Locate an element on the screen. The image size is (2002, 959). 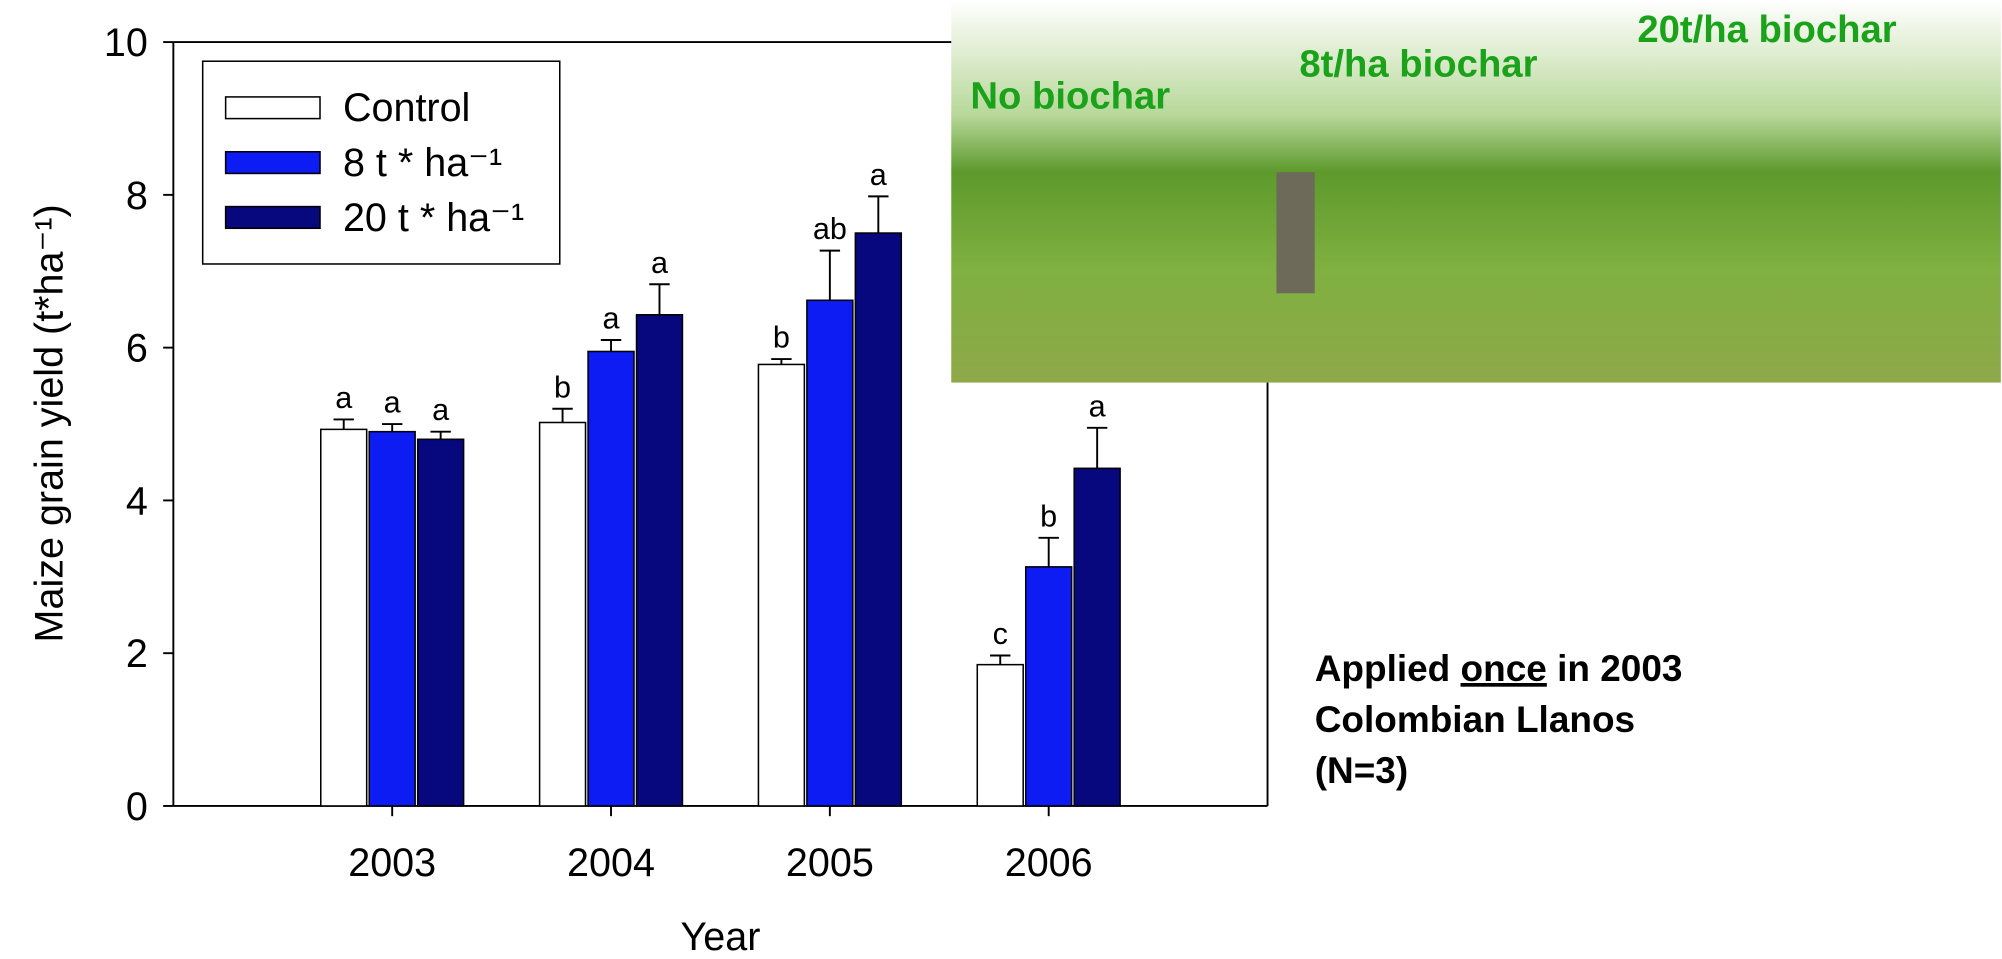
x-tick-label: 2004 is located at coordinates (611, 863).